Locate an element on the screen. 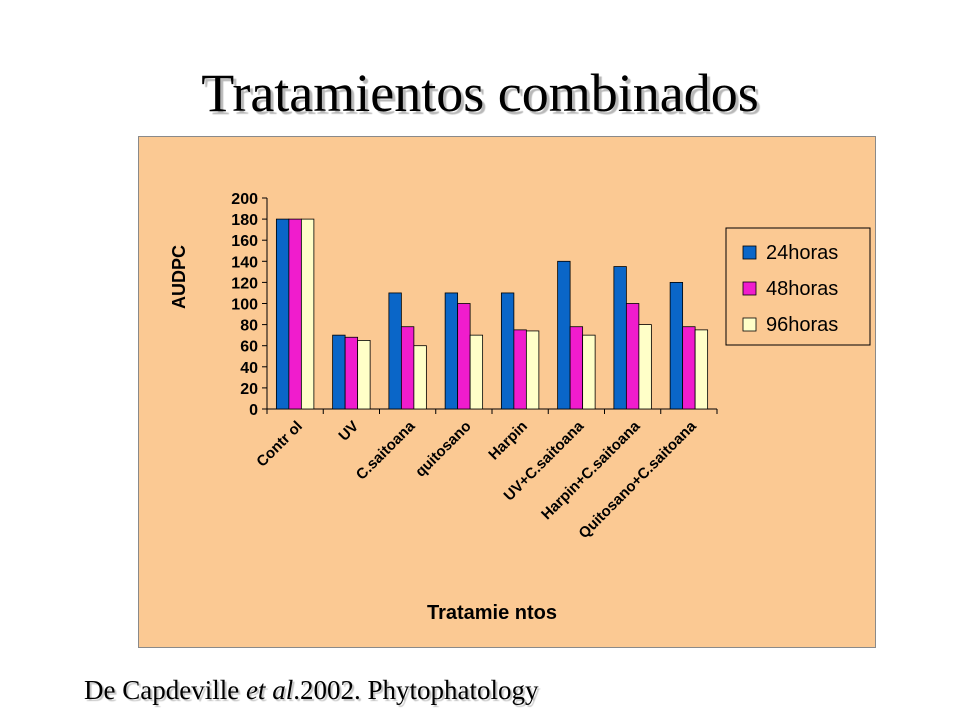 The width and height of the screenshot is (960, 720). x-tick-label: Harpin is located at coordinates (508, 441).